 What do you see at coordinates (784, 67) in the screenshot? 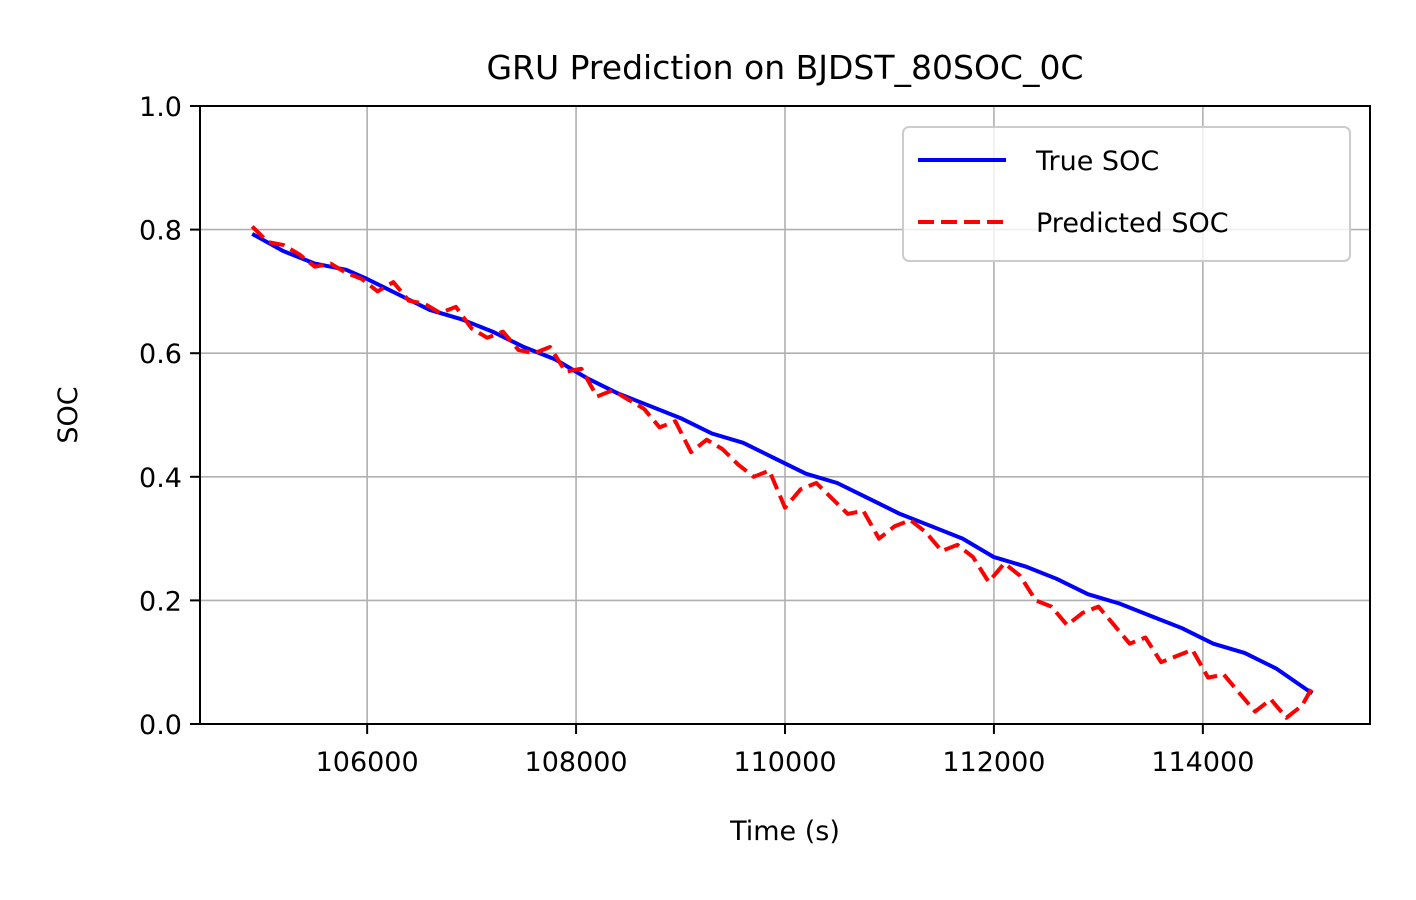
I see `chart-title: GRU Prediction on BJDST_80SOC_0C` at bounding box center [784, 67].